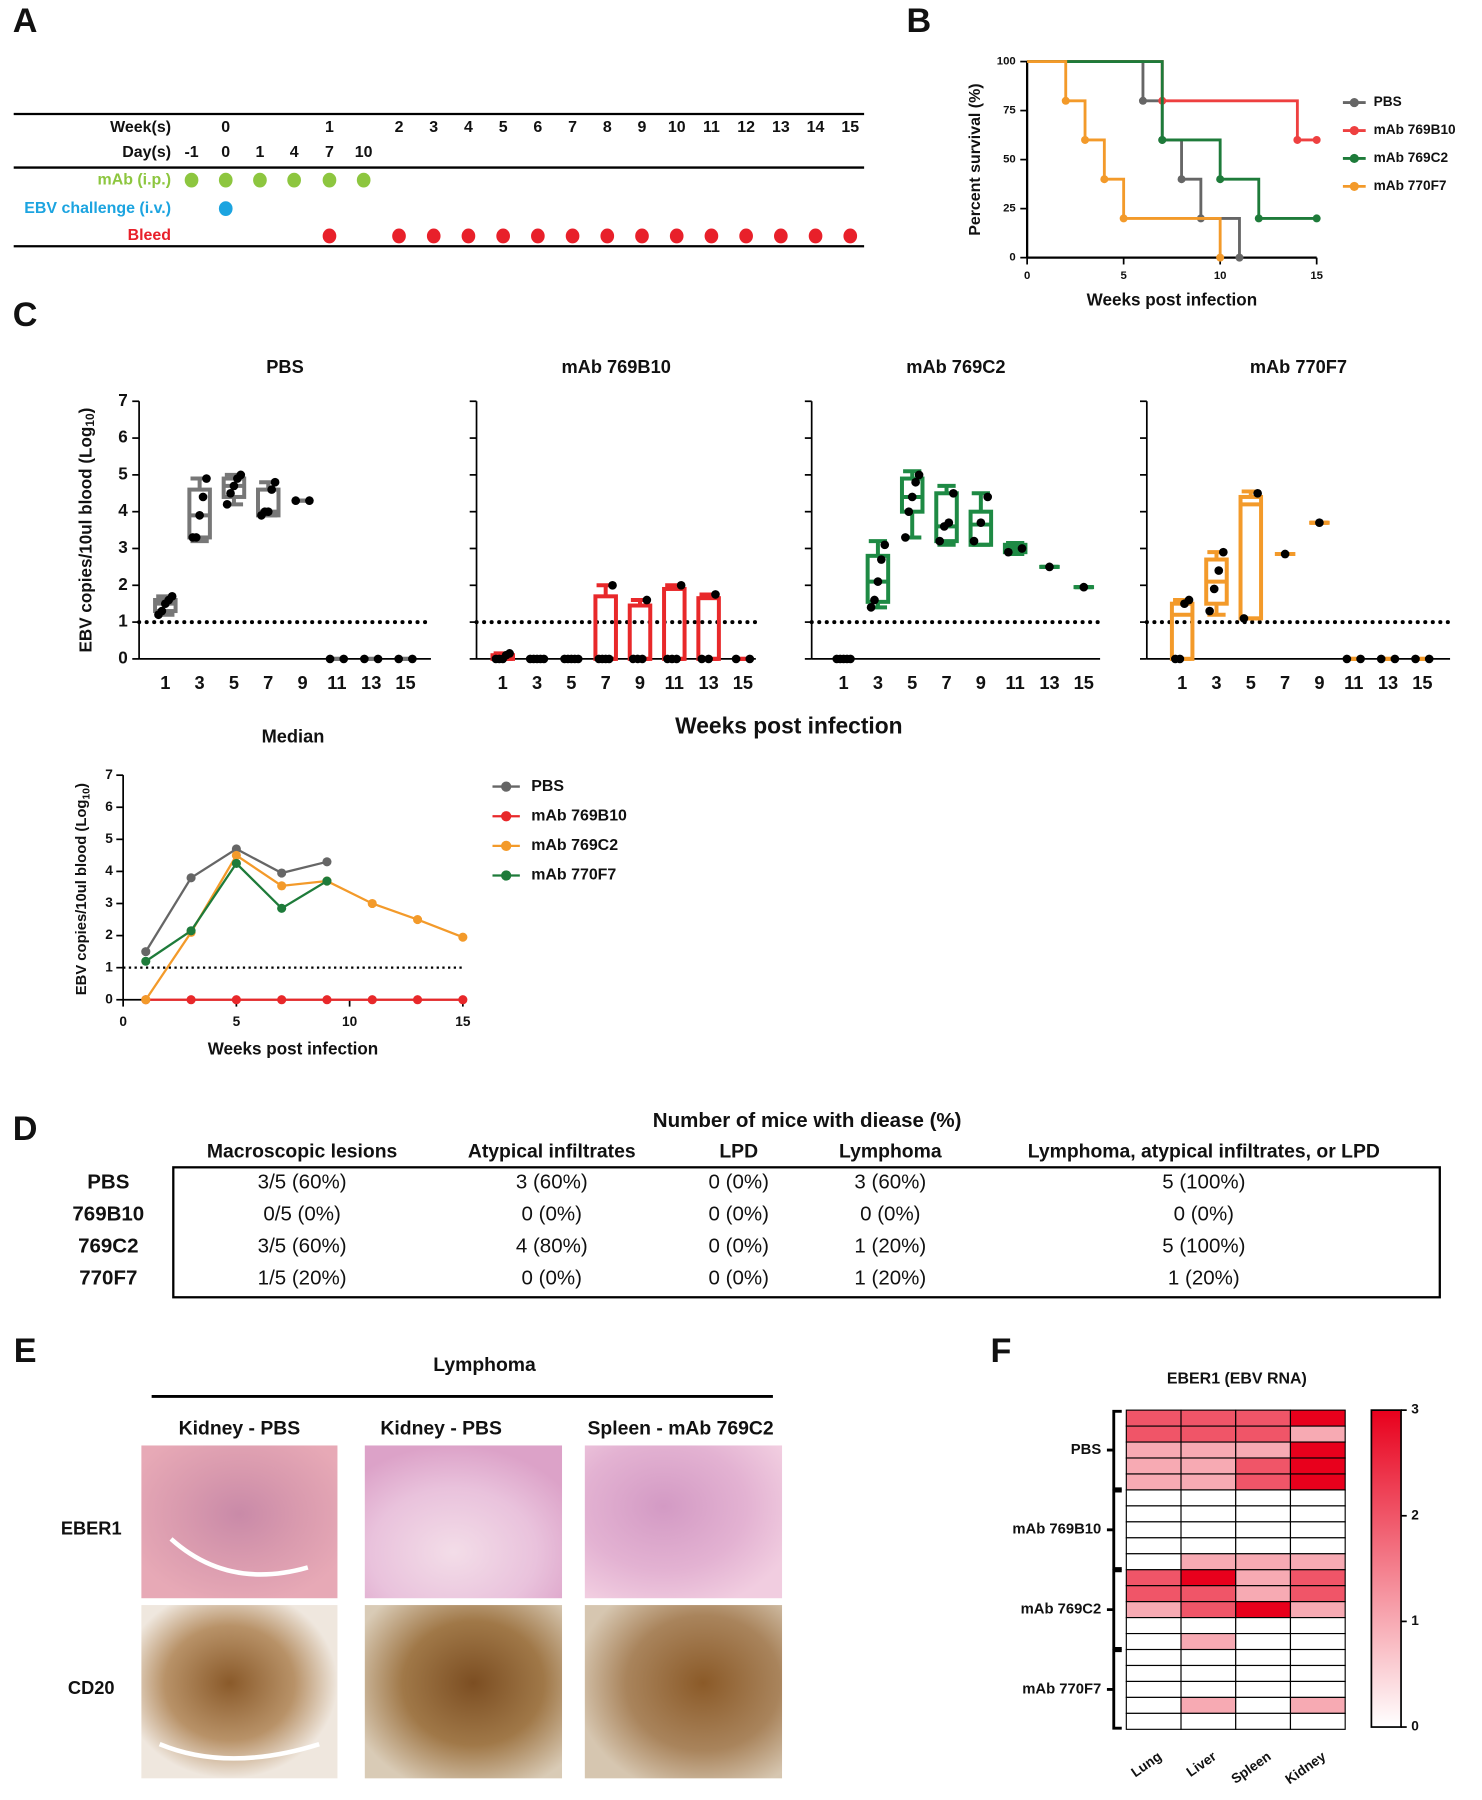 The width and height of the screenshot is (1482, 1800). What do you see at coordinates (433, 127) in the screenshot?
I see `week-label: 3` at bounding box center [433, 127].